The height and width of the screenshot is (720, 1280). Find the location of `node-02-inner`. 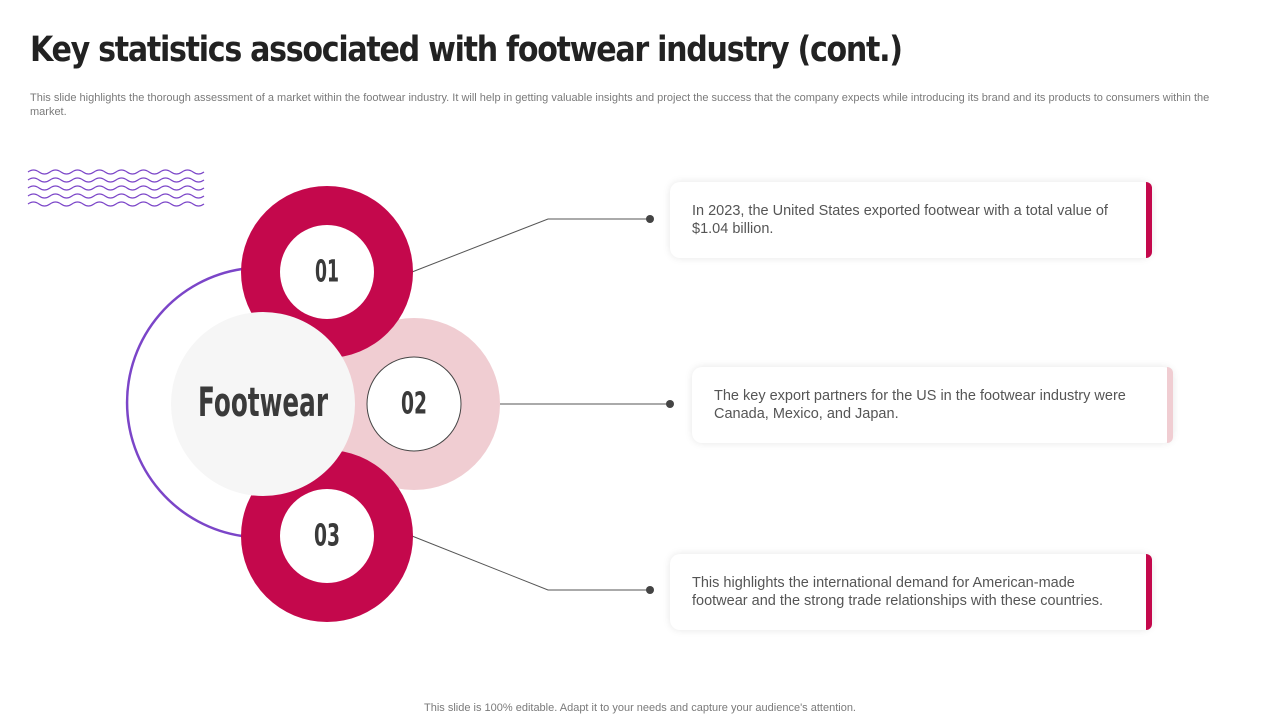

node-02-inner is located at coordinates (414, 404).